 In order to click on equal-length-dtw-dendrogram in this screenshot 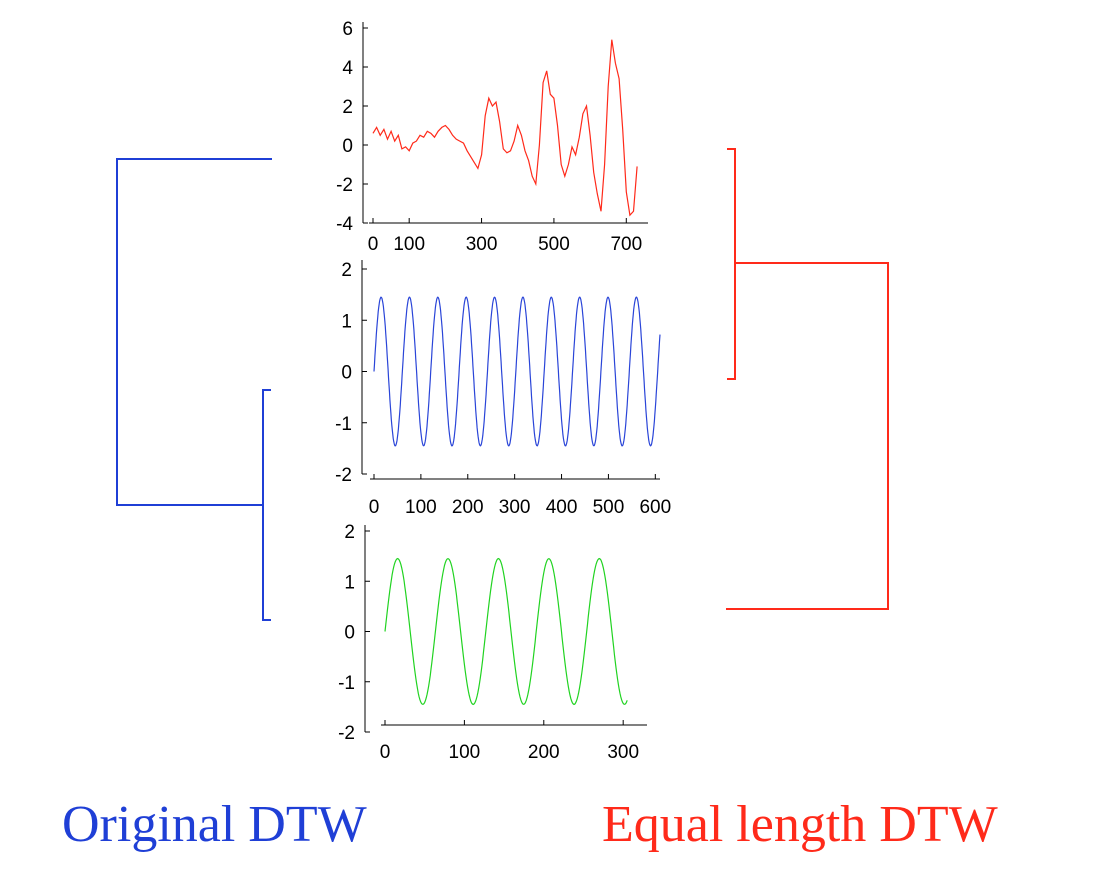, I will do `click(807, 379)`.